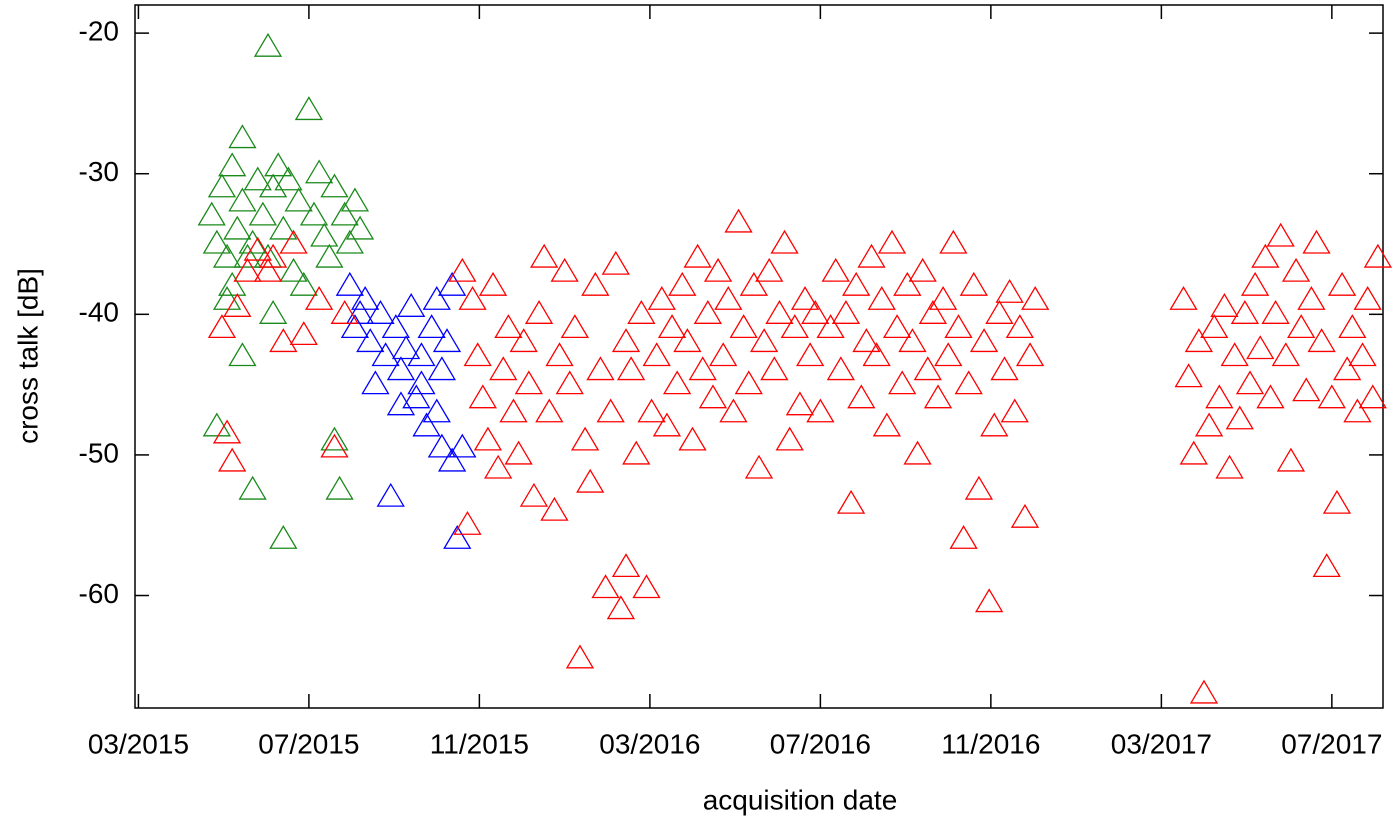 Image resolution: width=1400 pixels, height=833 pixels. I want to click on x-tick-label: 11/2016, so click(990, 743).